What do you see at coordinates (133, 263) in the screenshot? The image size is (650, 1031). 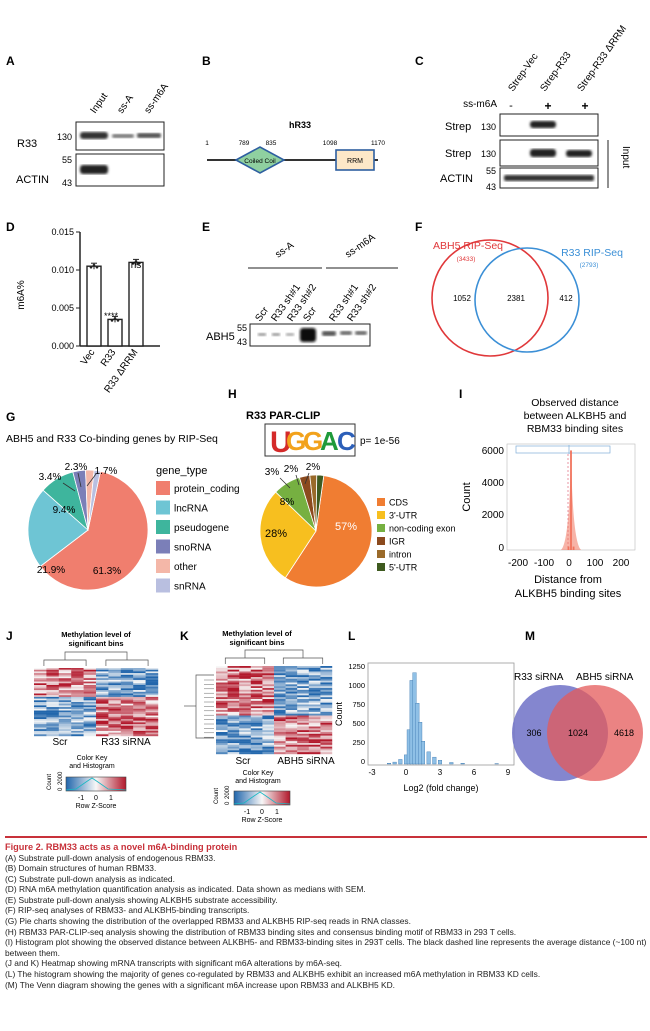 I see `data-point` at bounding box center [133, 263].